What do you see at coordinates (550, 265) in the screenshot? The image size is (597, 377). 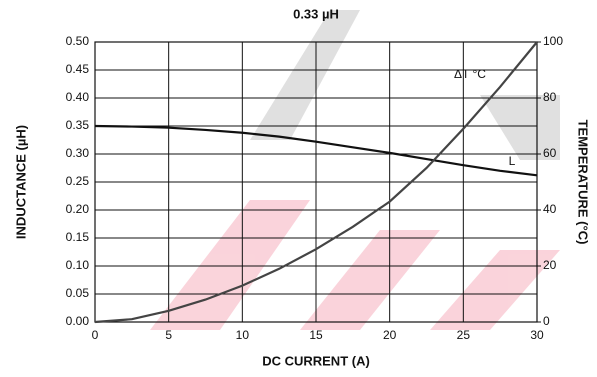 I see `y2-tick-label: 20` at bounding box center [550, 265].